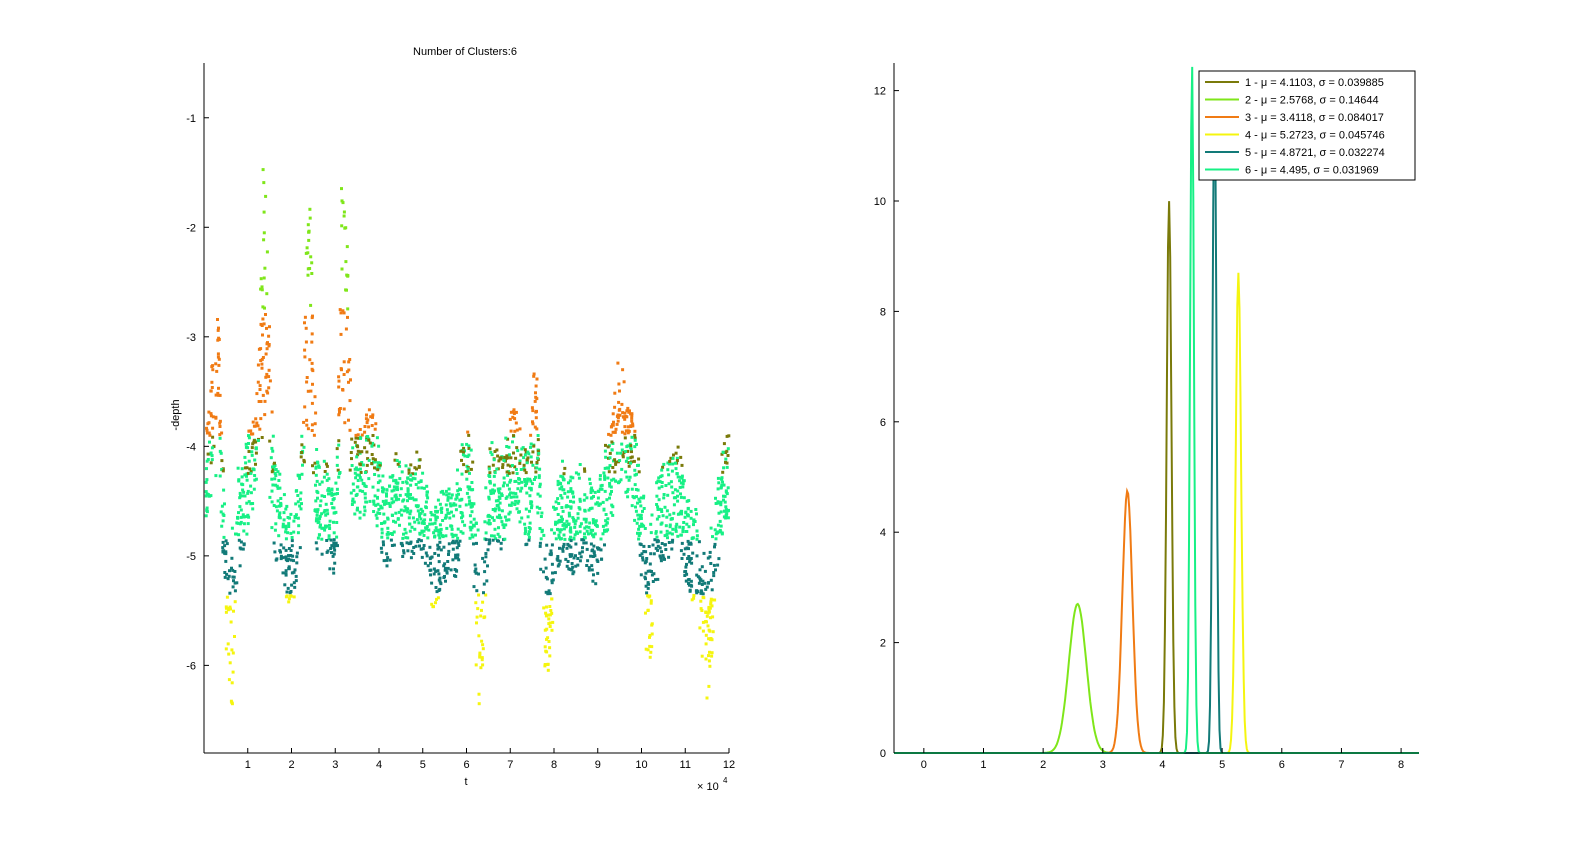 The width and height of the screenshot is (1593, 860). What do you see at coordinates (379, 765) in the screenshot?
I see `x-tick-label: 4` at bounding box center [379, 765].